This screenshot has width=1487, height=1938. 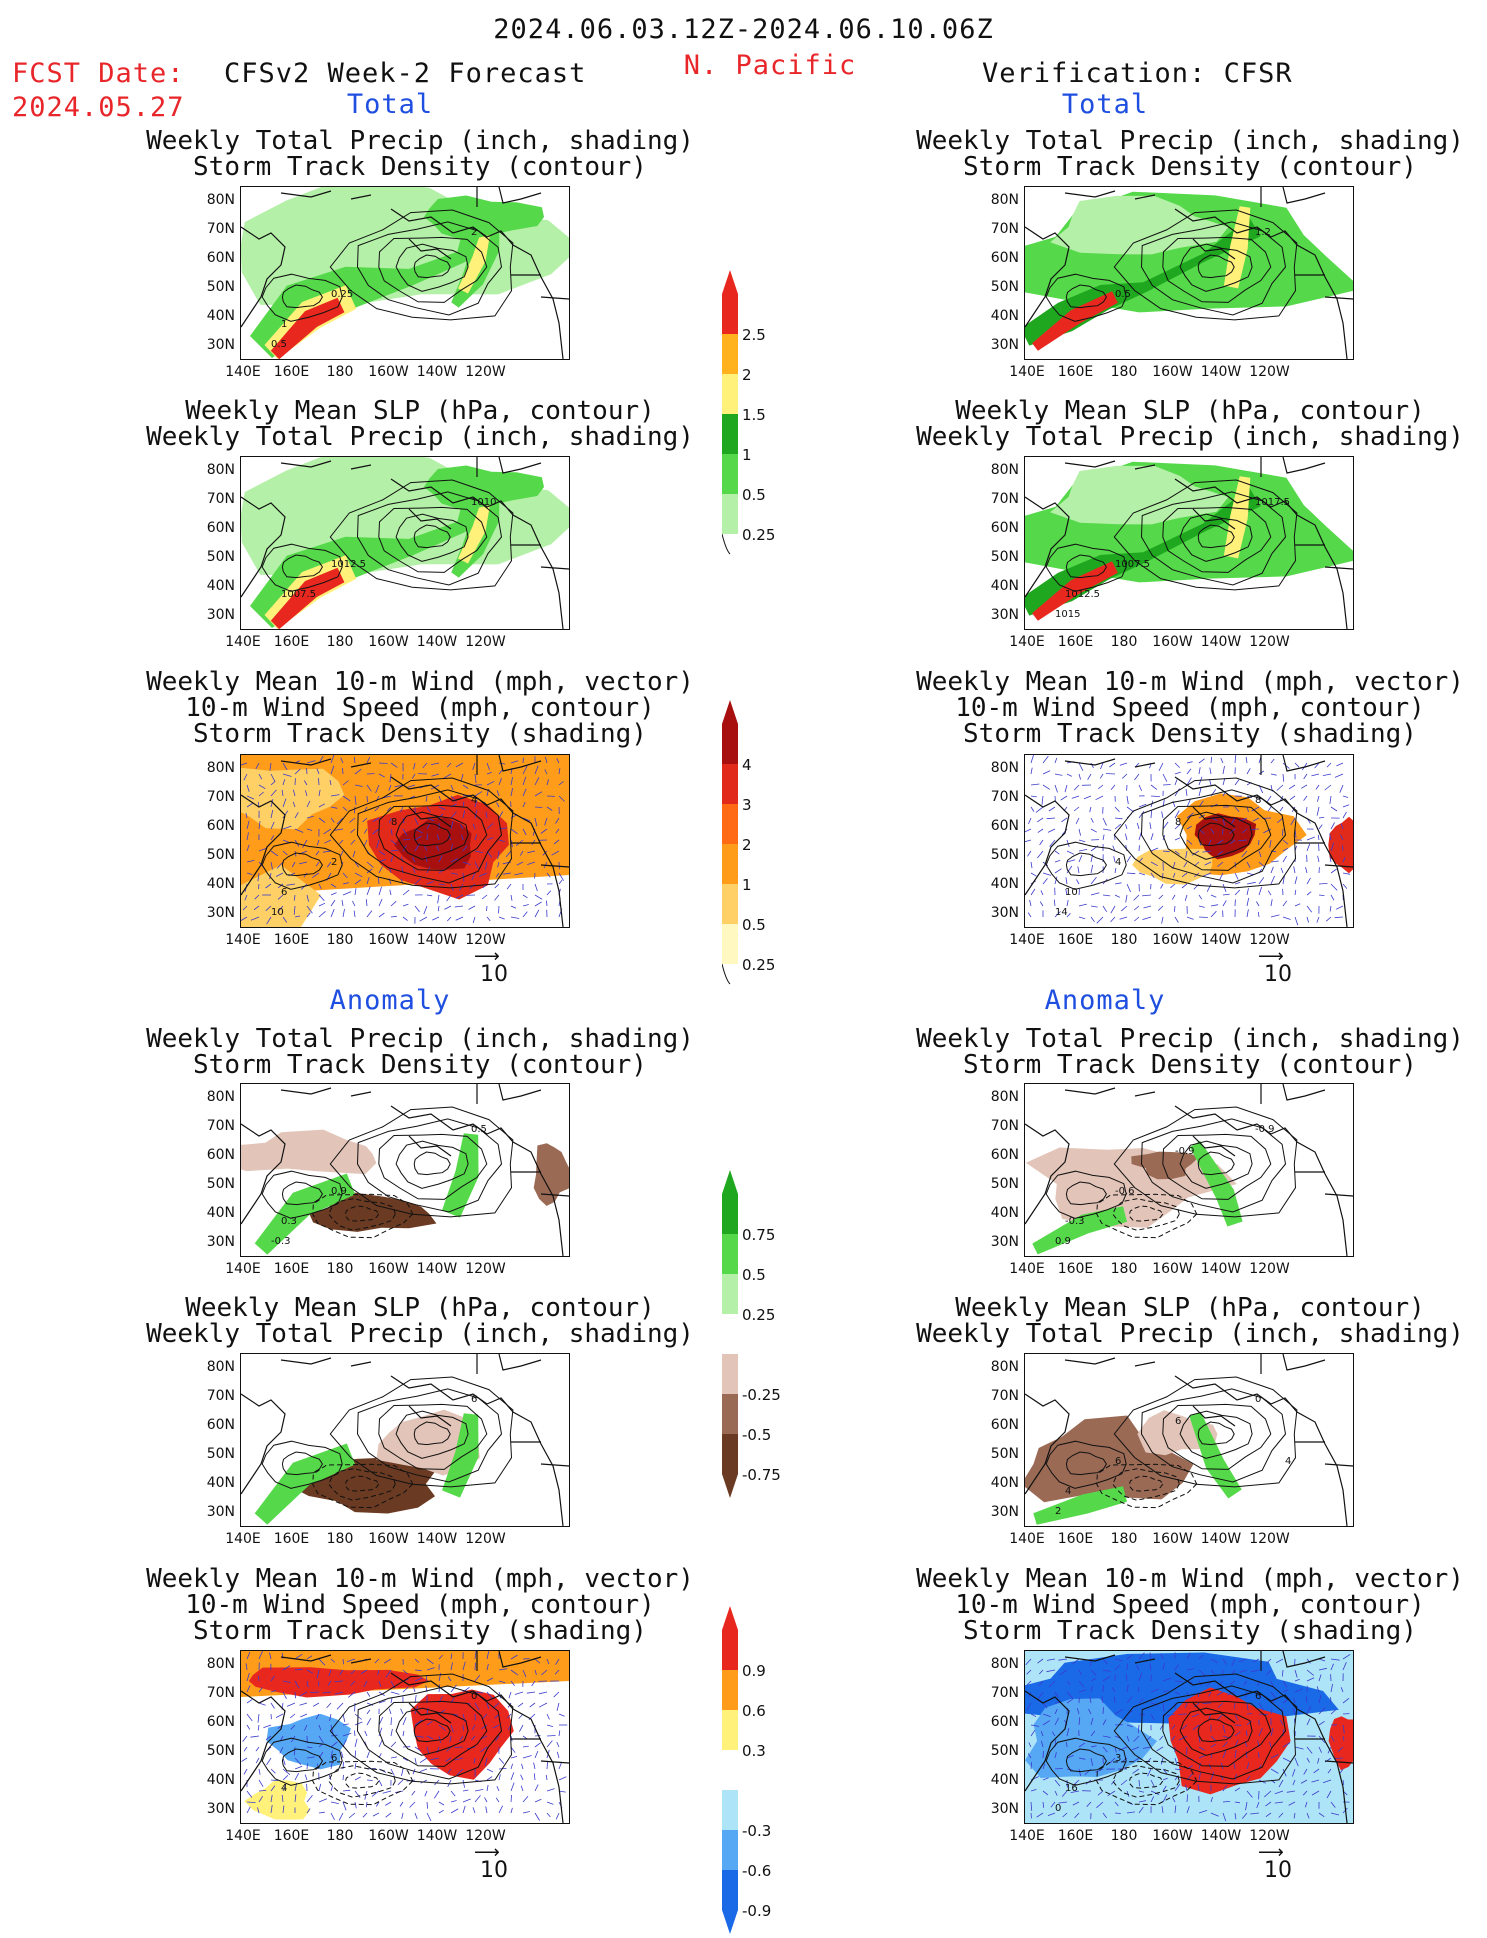 What do you see at coordinates (405, 73) in the screenshot?
I see `left-title: CFSv2 Week-2 Forecast` at bounding box center [405, 73].